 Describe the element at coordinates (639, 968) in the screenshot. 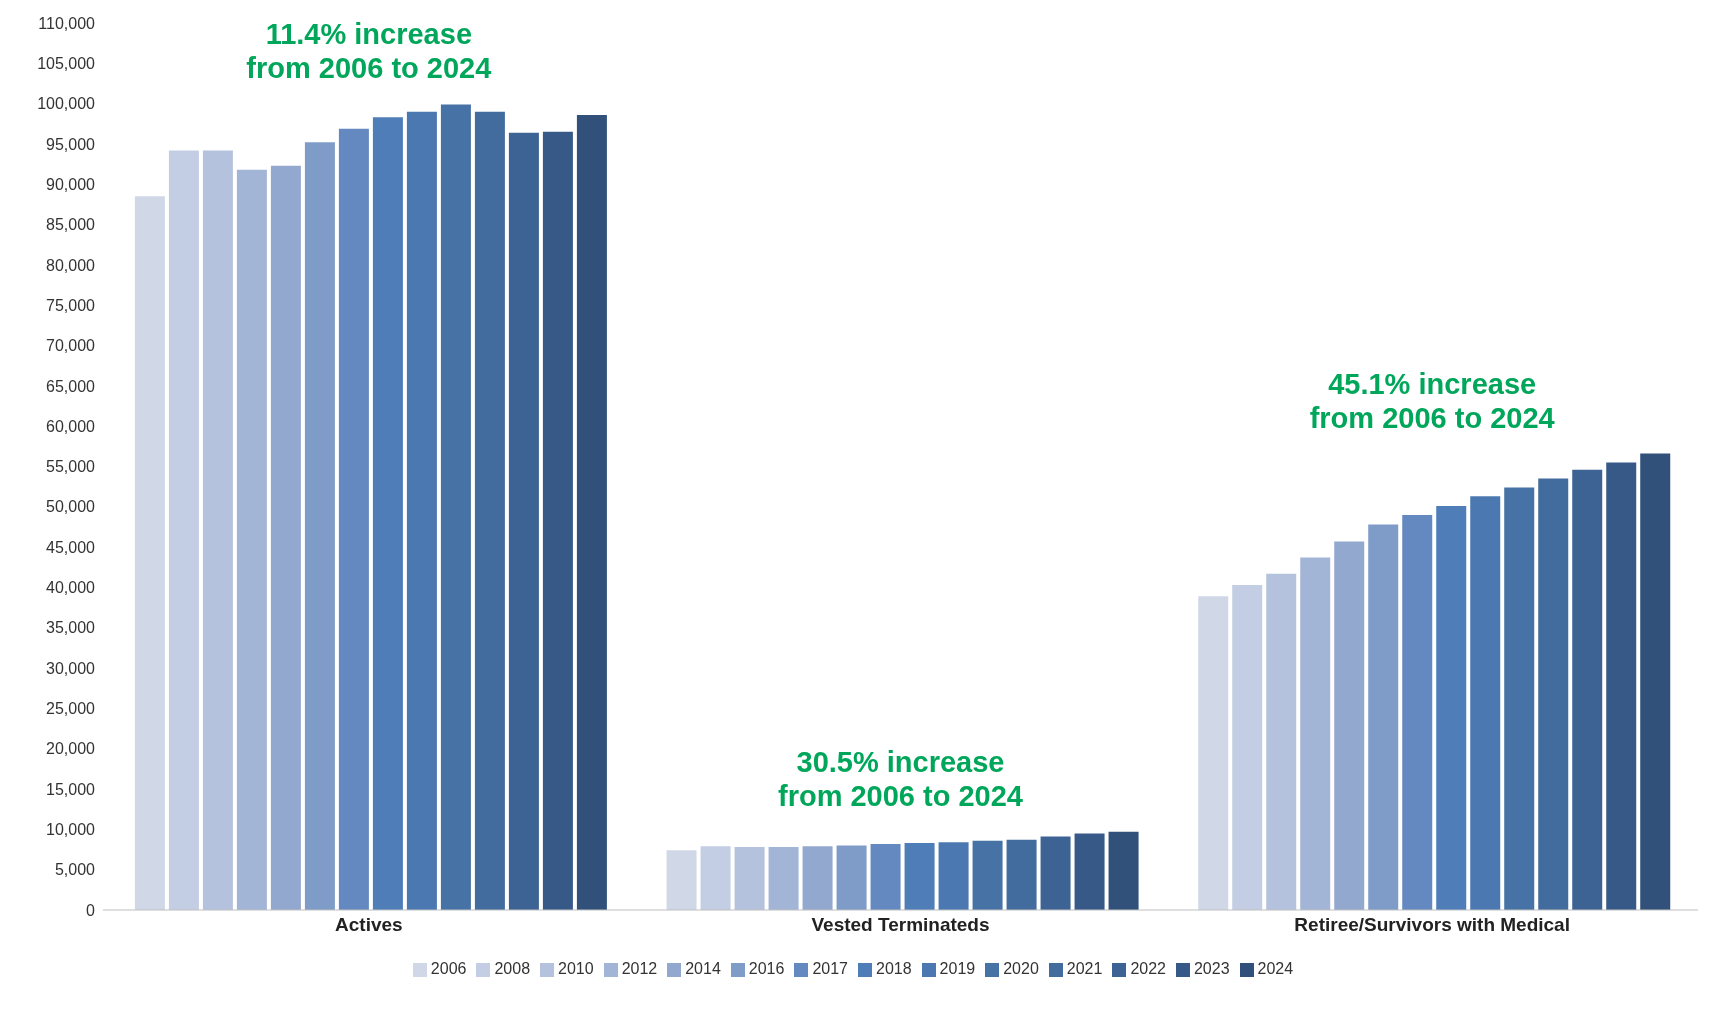

I see `legend-label: 2012` at that location.